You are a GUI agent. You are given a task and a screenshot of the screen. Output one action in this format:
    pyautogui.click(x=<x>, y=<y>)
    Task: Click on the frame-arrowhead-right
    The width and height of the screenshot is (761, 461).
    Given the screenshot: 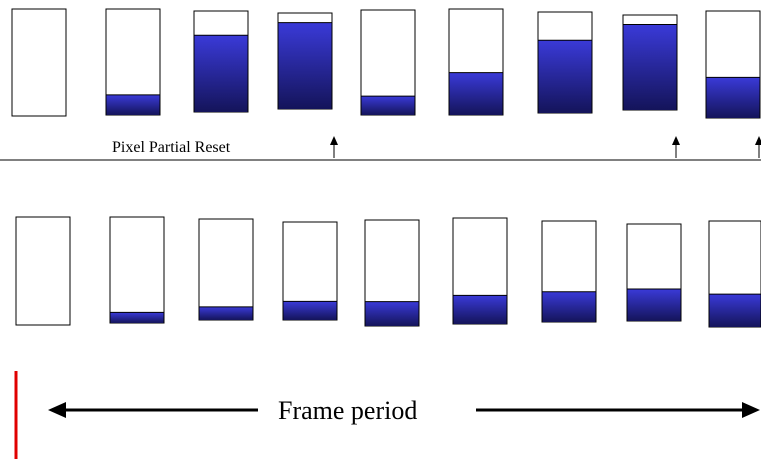 What is the action you would take?
    pyautogui.click(x=751, y=410)
    